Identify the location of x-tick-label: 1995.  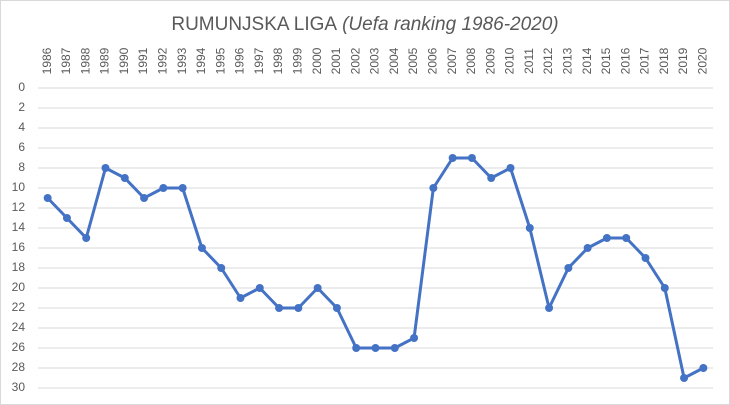
(220, 60).